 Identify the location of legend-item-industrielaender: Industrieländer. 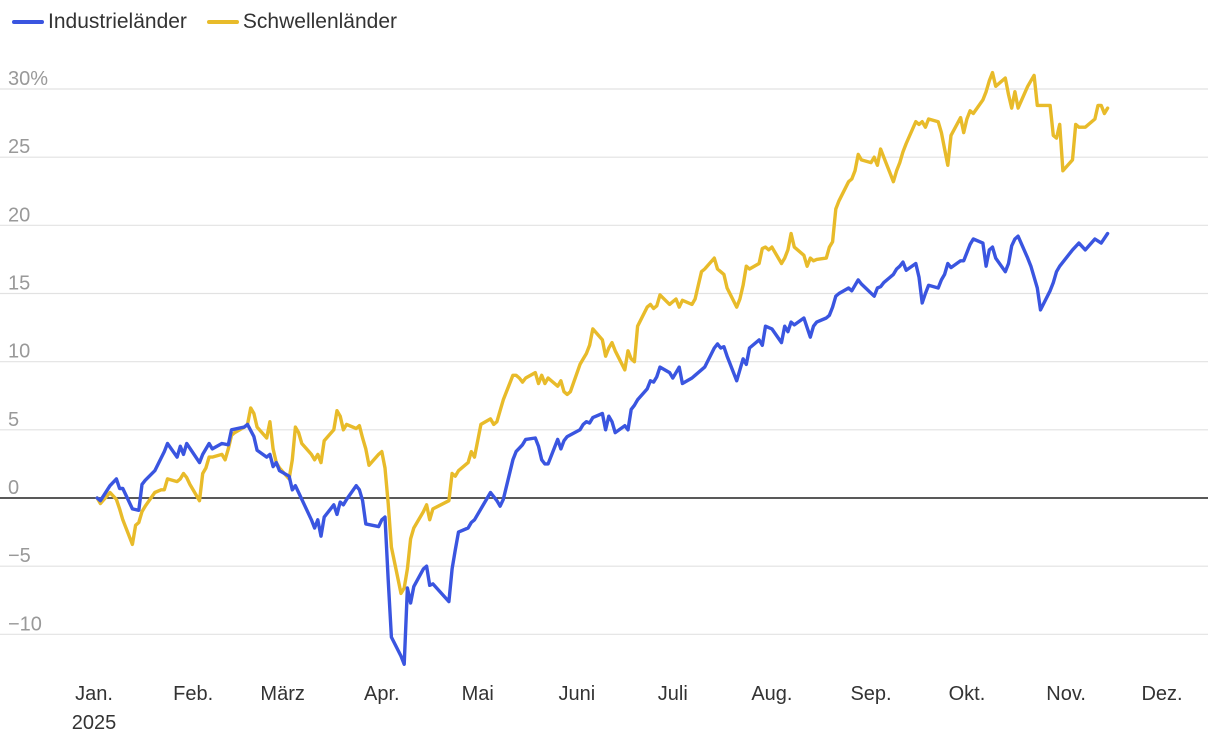
(99, 22).